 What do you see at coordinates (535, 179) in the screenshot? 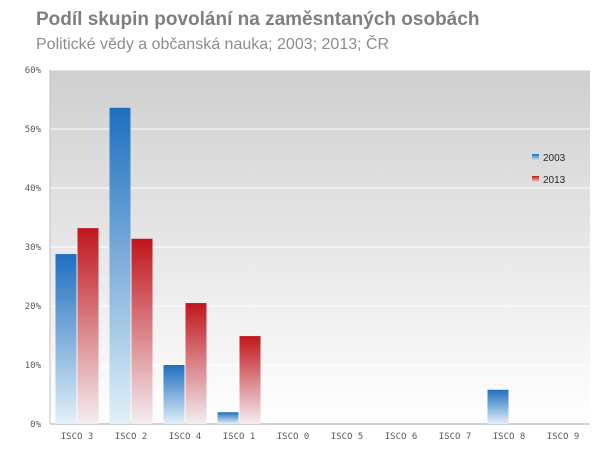
I see `legend-swatch-2013` at bounding box center [535, 179].